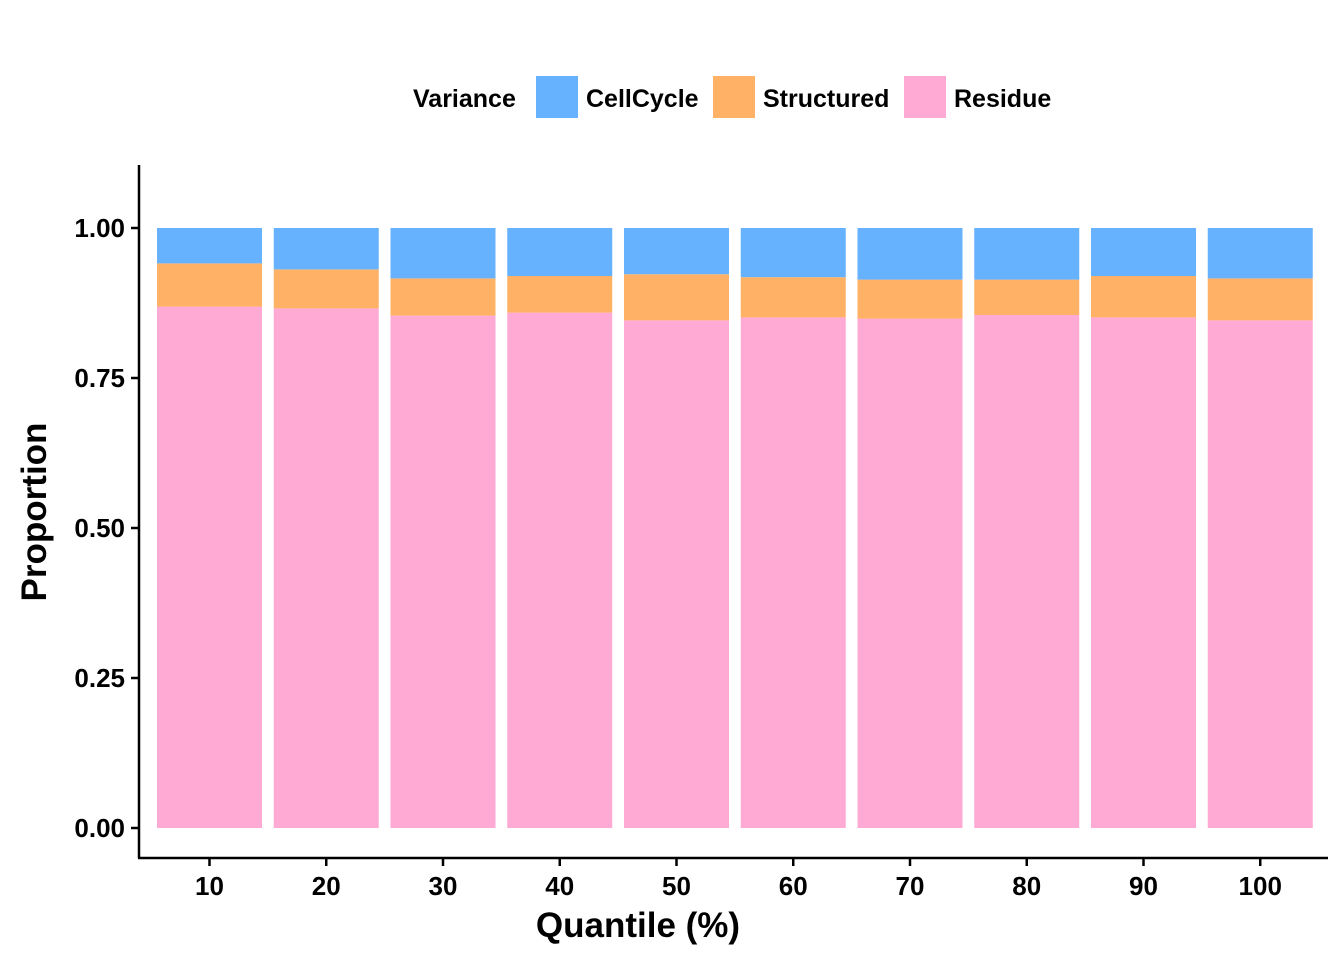  I want to click on y-ticks-group: 0.00 0.25 0.50 0.75 1.00, so click(106, 528).